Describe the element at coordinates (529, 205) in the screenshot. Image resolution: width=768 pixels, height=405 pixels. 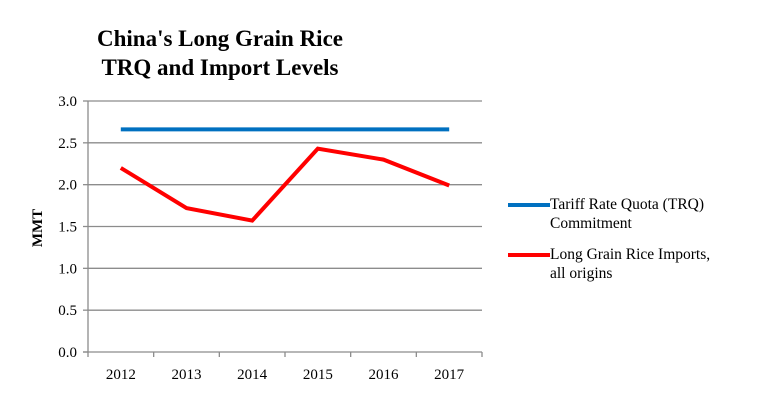
I see `legend-swatch-trq` at that location.